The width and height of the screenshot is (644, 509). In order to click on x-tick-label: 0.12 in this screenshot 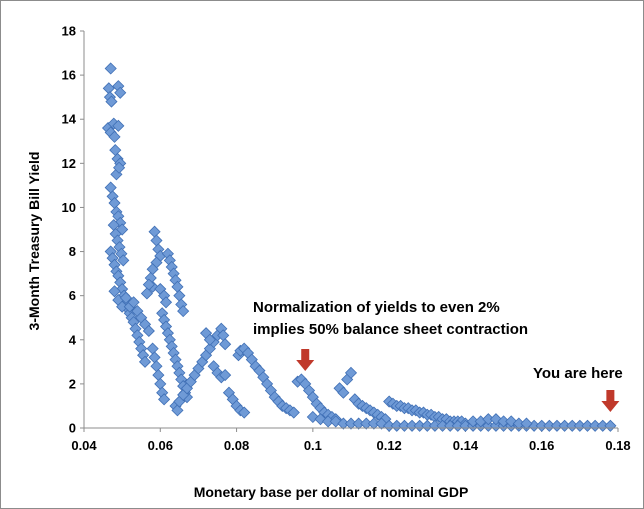, I will do `click(388, 445)`.